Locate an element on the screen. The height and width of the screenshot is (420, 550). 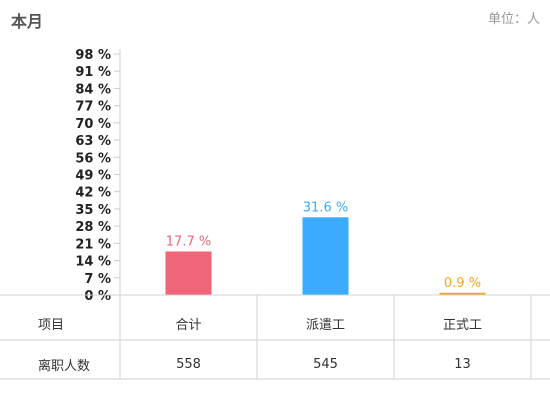
table-cell: 545 is located at coordinates (325, 364).